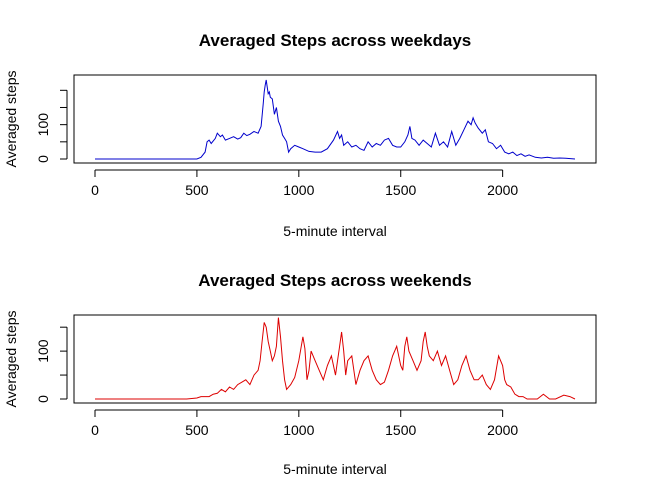 Image resolution: width=672 pixels, height=480 pixels. I want to click on weekend-x-axis: 0 500 1000 1500 2000, so click(304, 423).